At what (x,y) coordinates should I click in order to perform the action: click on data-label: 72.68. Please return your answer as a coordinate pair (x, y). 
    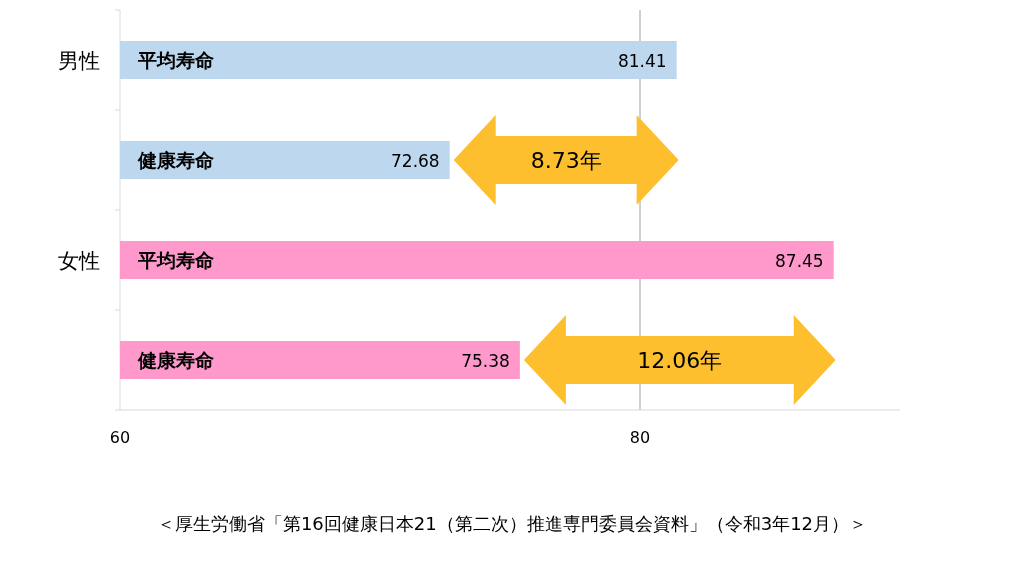
    Looking at the image, I should click on (415, 161).